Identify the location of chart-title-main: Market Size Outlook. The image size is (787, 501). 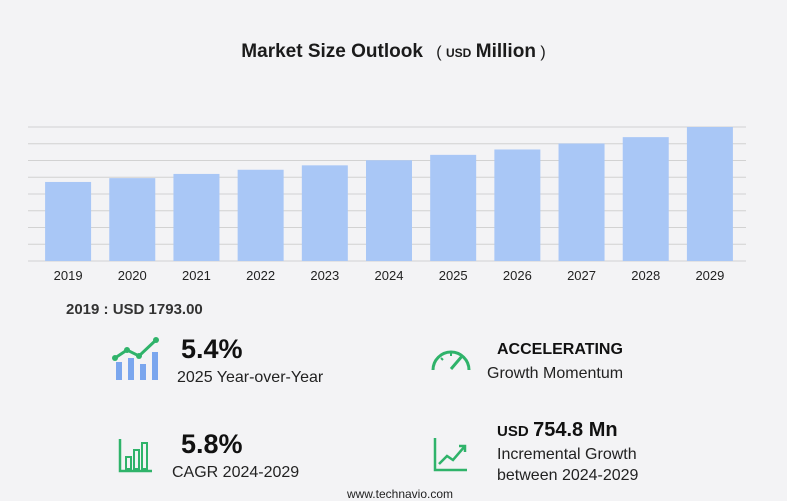
(332, 51).